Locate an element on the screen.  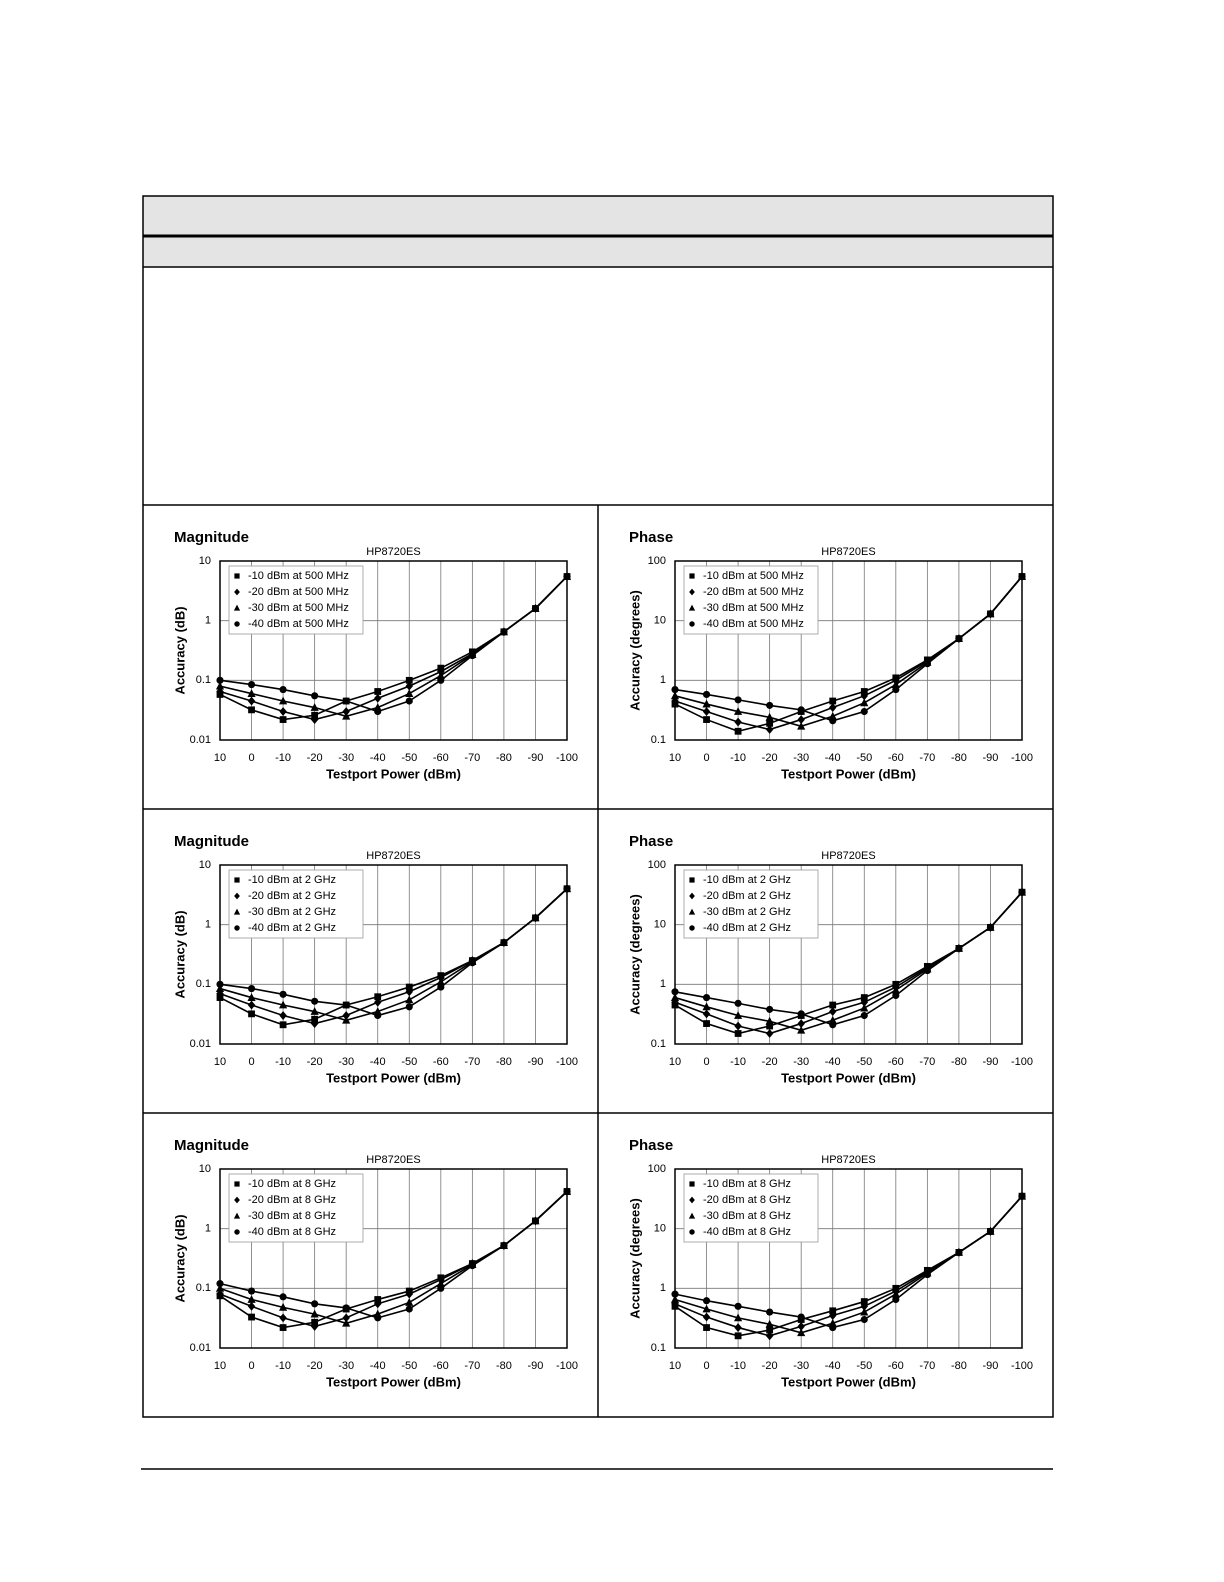
y-tick-label: 0.1 is located at coordinates (658, 1348).